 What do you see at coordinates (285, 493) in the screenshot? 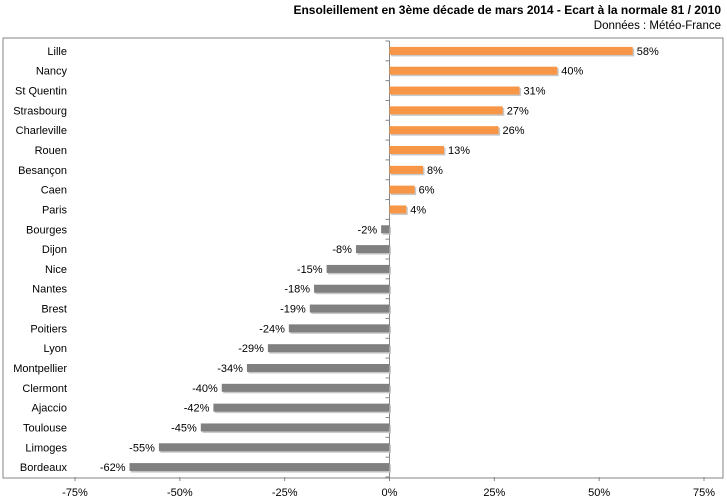
I see `x-tick-label: -25%` at bounding box center [285, 493].